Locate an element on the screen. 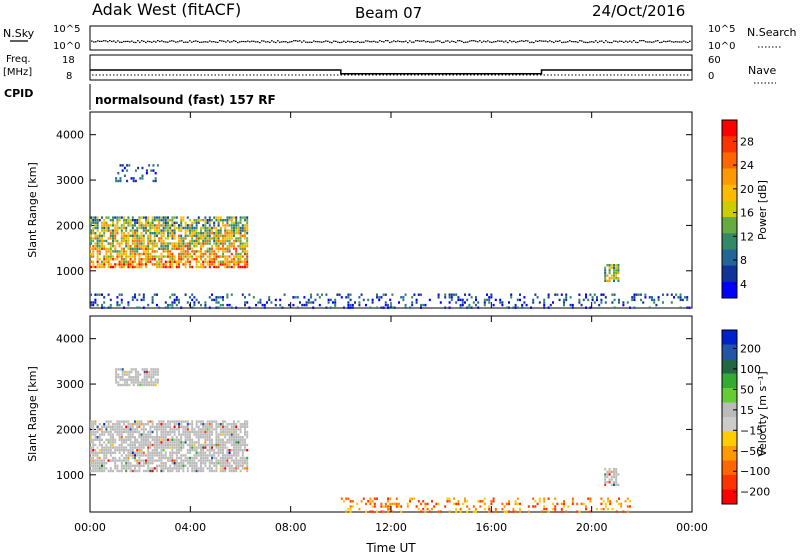 This screenshot has width=800, height=554. nsky-series is located at coordinates (391, 42).